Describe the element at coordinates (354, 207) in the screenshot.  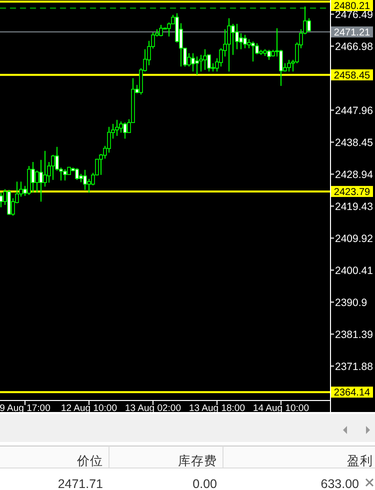
I see `y-tick-label: 2419.43` at that location.